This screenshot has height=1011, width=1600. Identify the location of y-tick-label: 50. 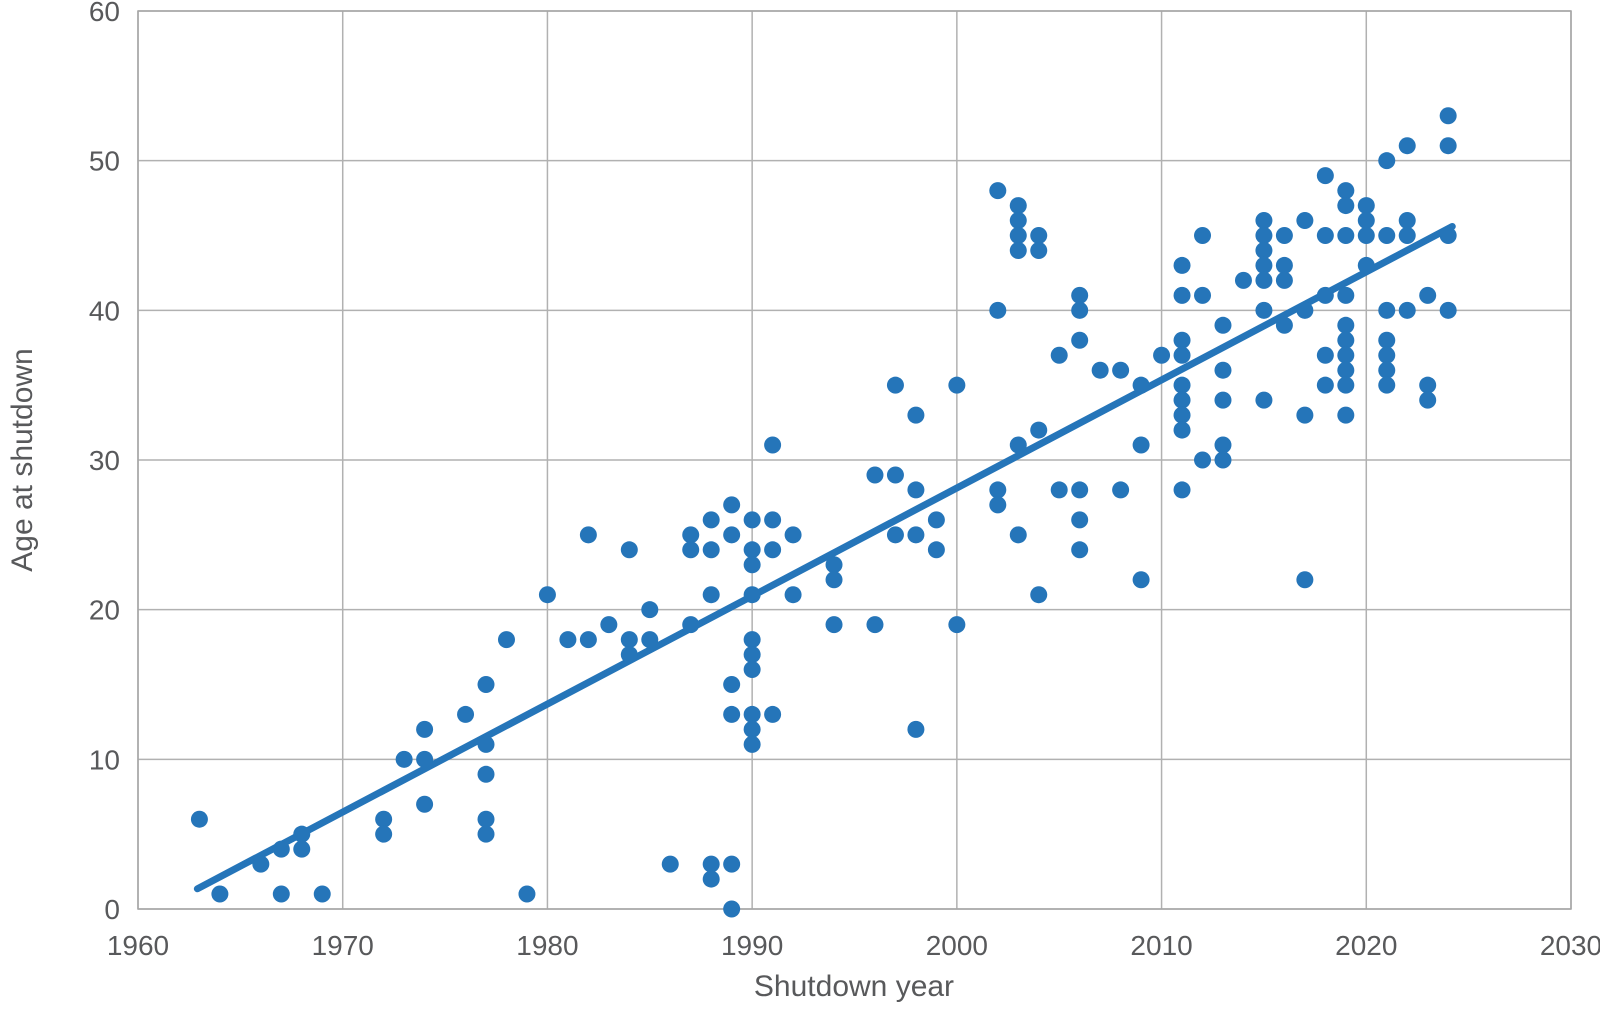
(104, 161).